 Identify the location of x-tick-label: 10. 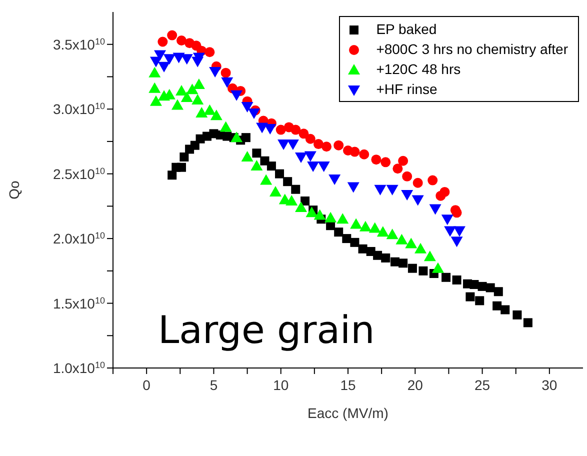
(281, 385).